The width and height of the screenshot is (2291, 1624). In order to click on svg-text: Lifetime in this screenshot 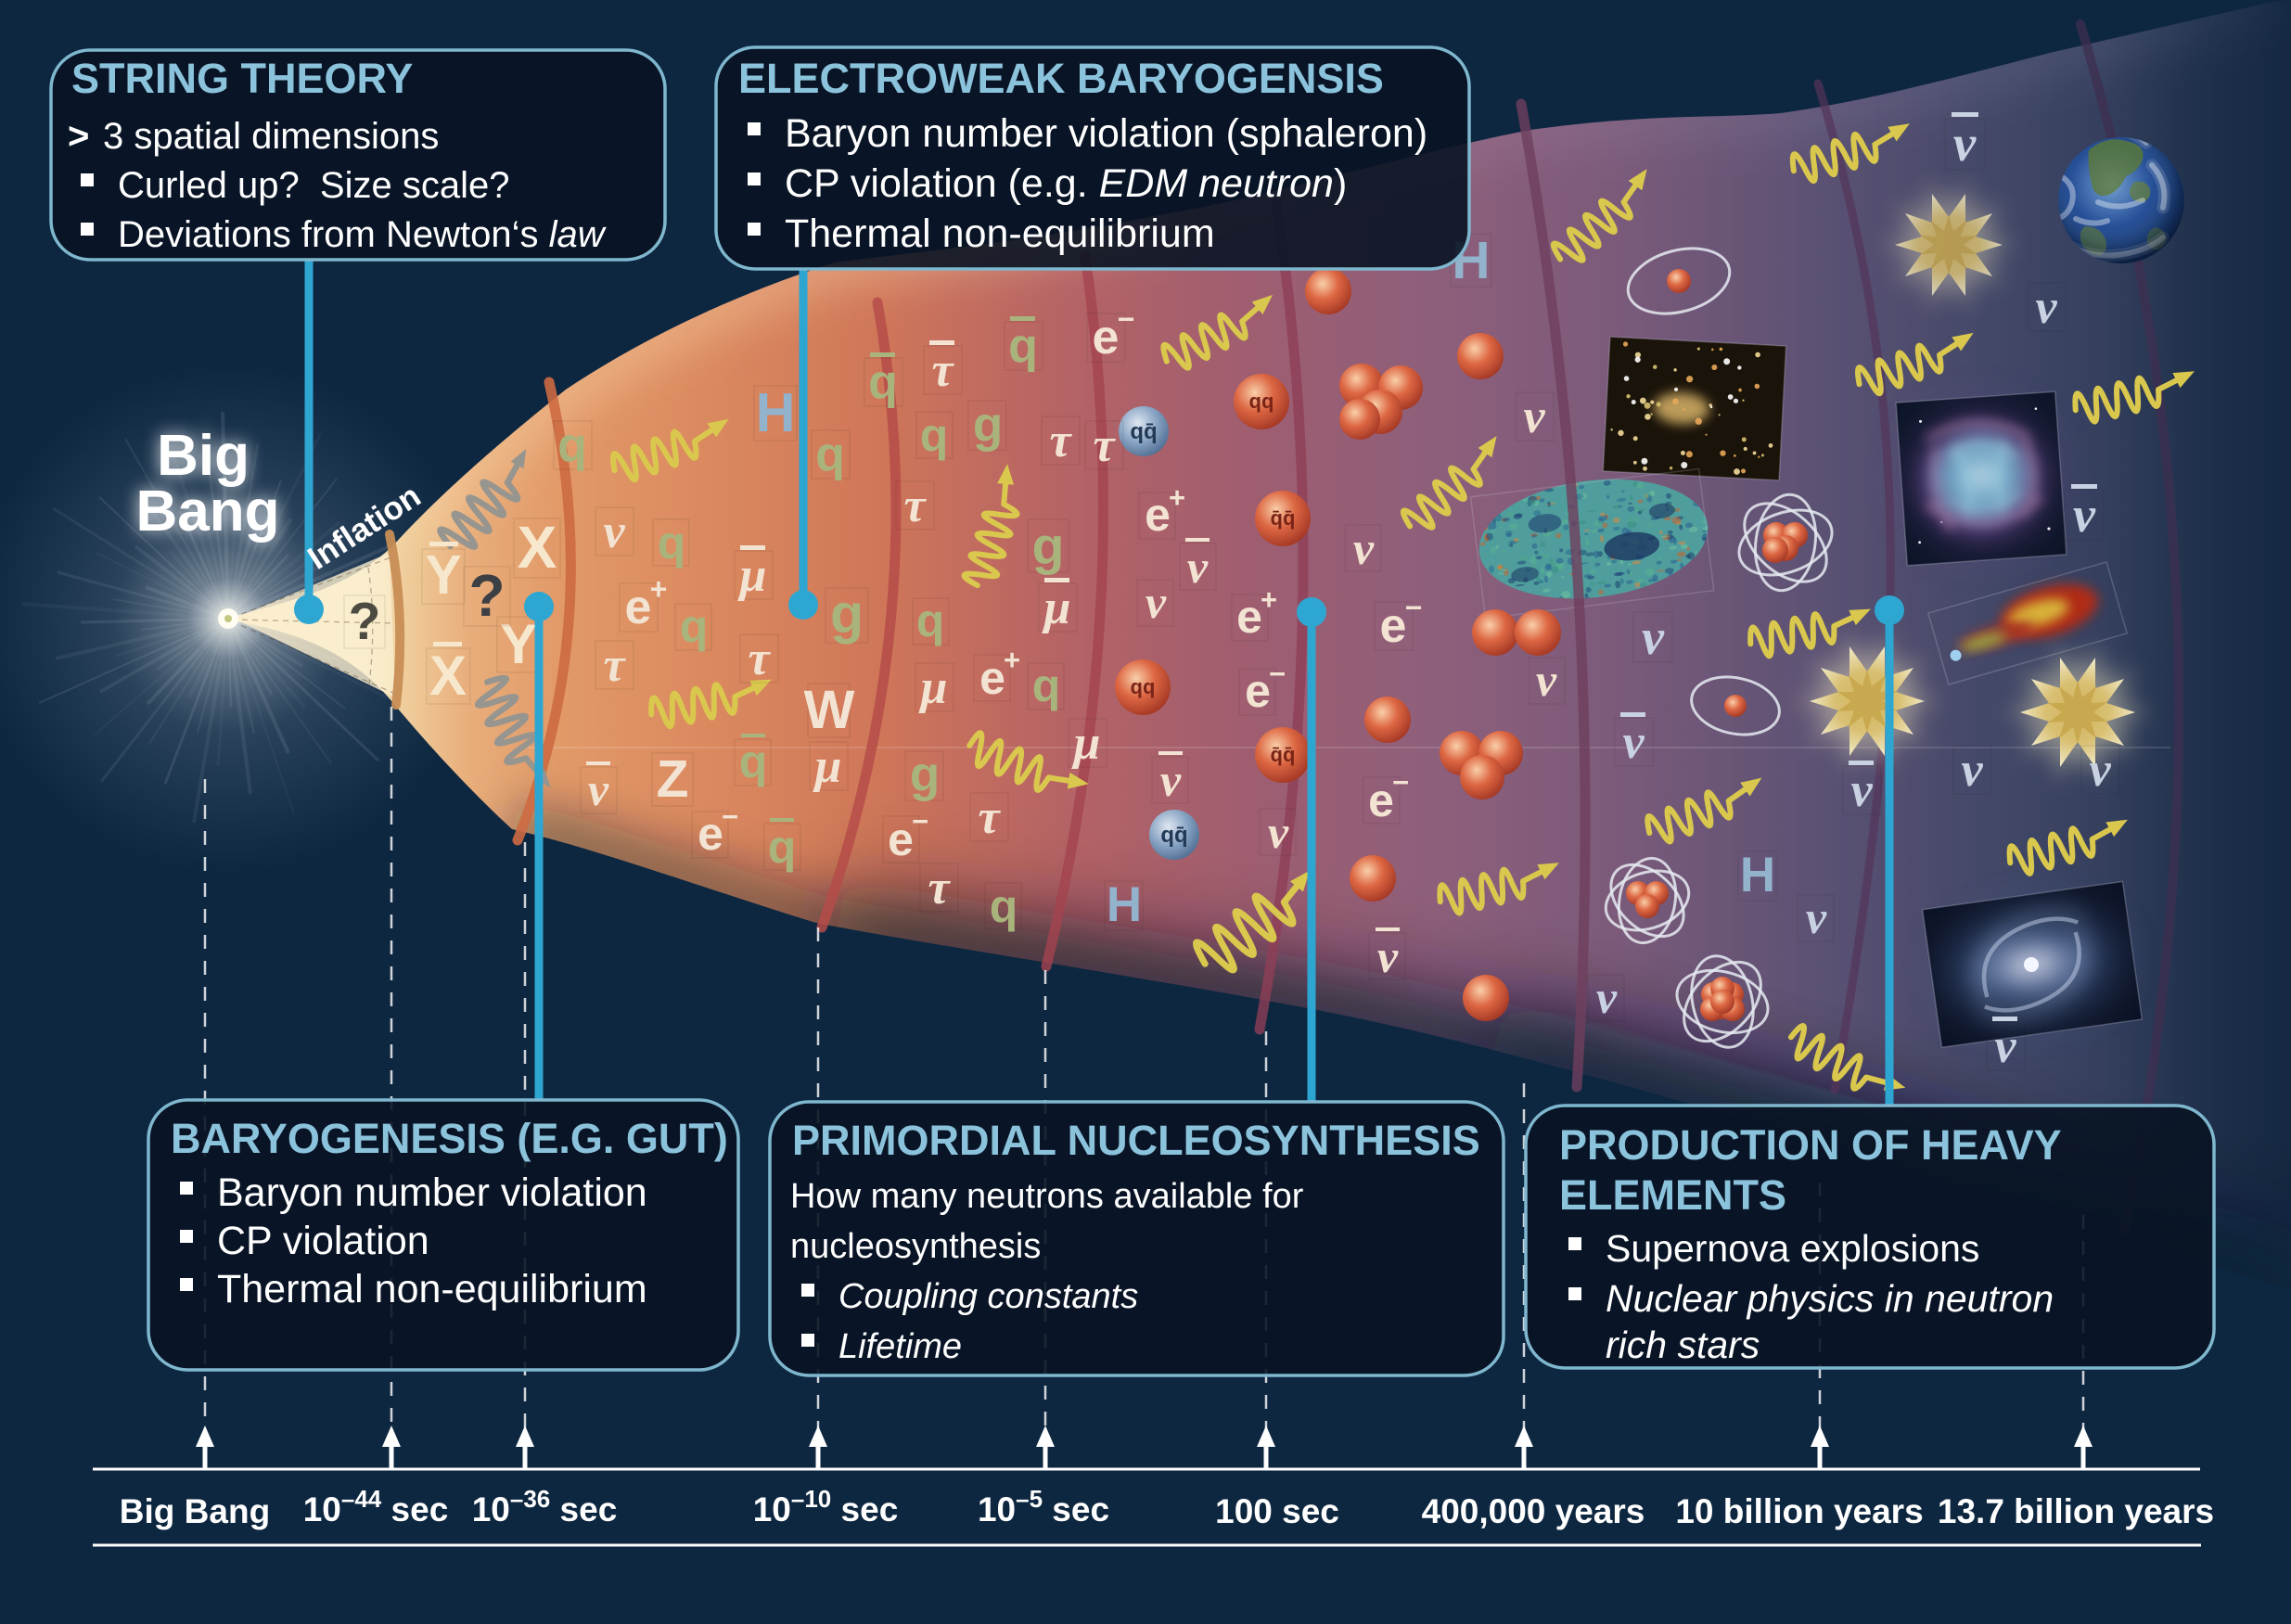, I will do `click(900, 1346)`.